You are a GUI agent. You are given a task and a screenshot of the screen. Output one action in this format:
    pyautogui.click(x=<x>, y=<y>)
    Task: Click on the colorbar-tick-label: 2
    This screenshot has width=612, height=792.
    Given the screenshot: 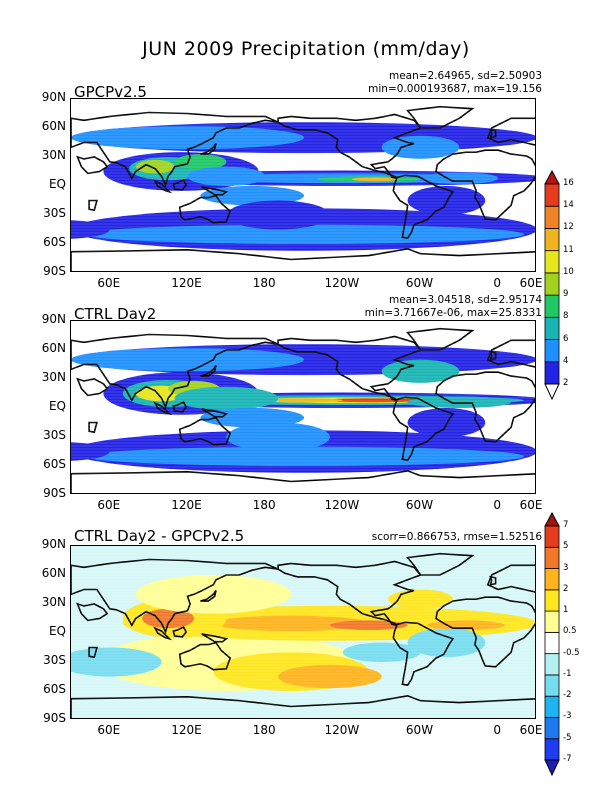 What is the action you would take?
    pyautogui.click(x=566, y=383)
    